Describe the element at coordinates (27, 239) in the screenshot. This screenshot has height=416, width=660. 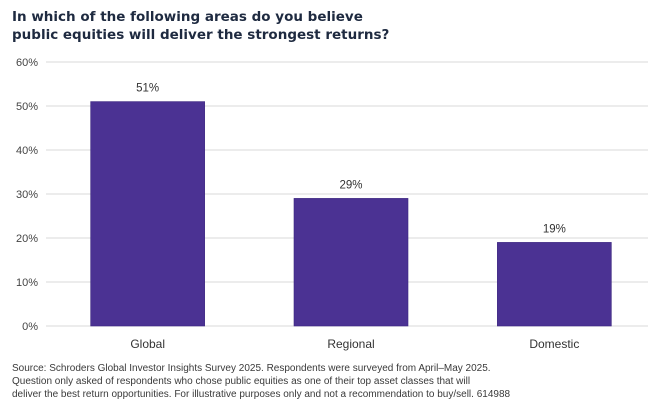
I see `y-tick-label: 20%` at that location.